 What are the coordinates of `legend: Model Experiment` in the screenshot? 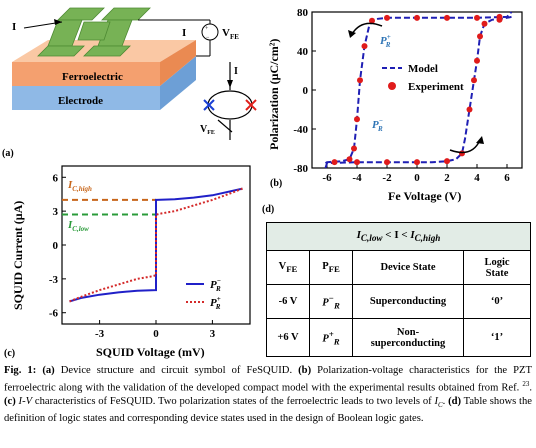 It's located at (423, 78).